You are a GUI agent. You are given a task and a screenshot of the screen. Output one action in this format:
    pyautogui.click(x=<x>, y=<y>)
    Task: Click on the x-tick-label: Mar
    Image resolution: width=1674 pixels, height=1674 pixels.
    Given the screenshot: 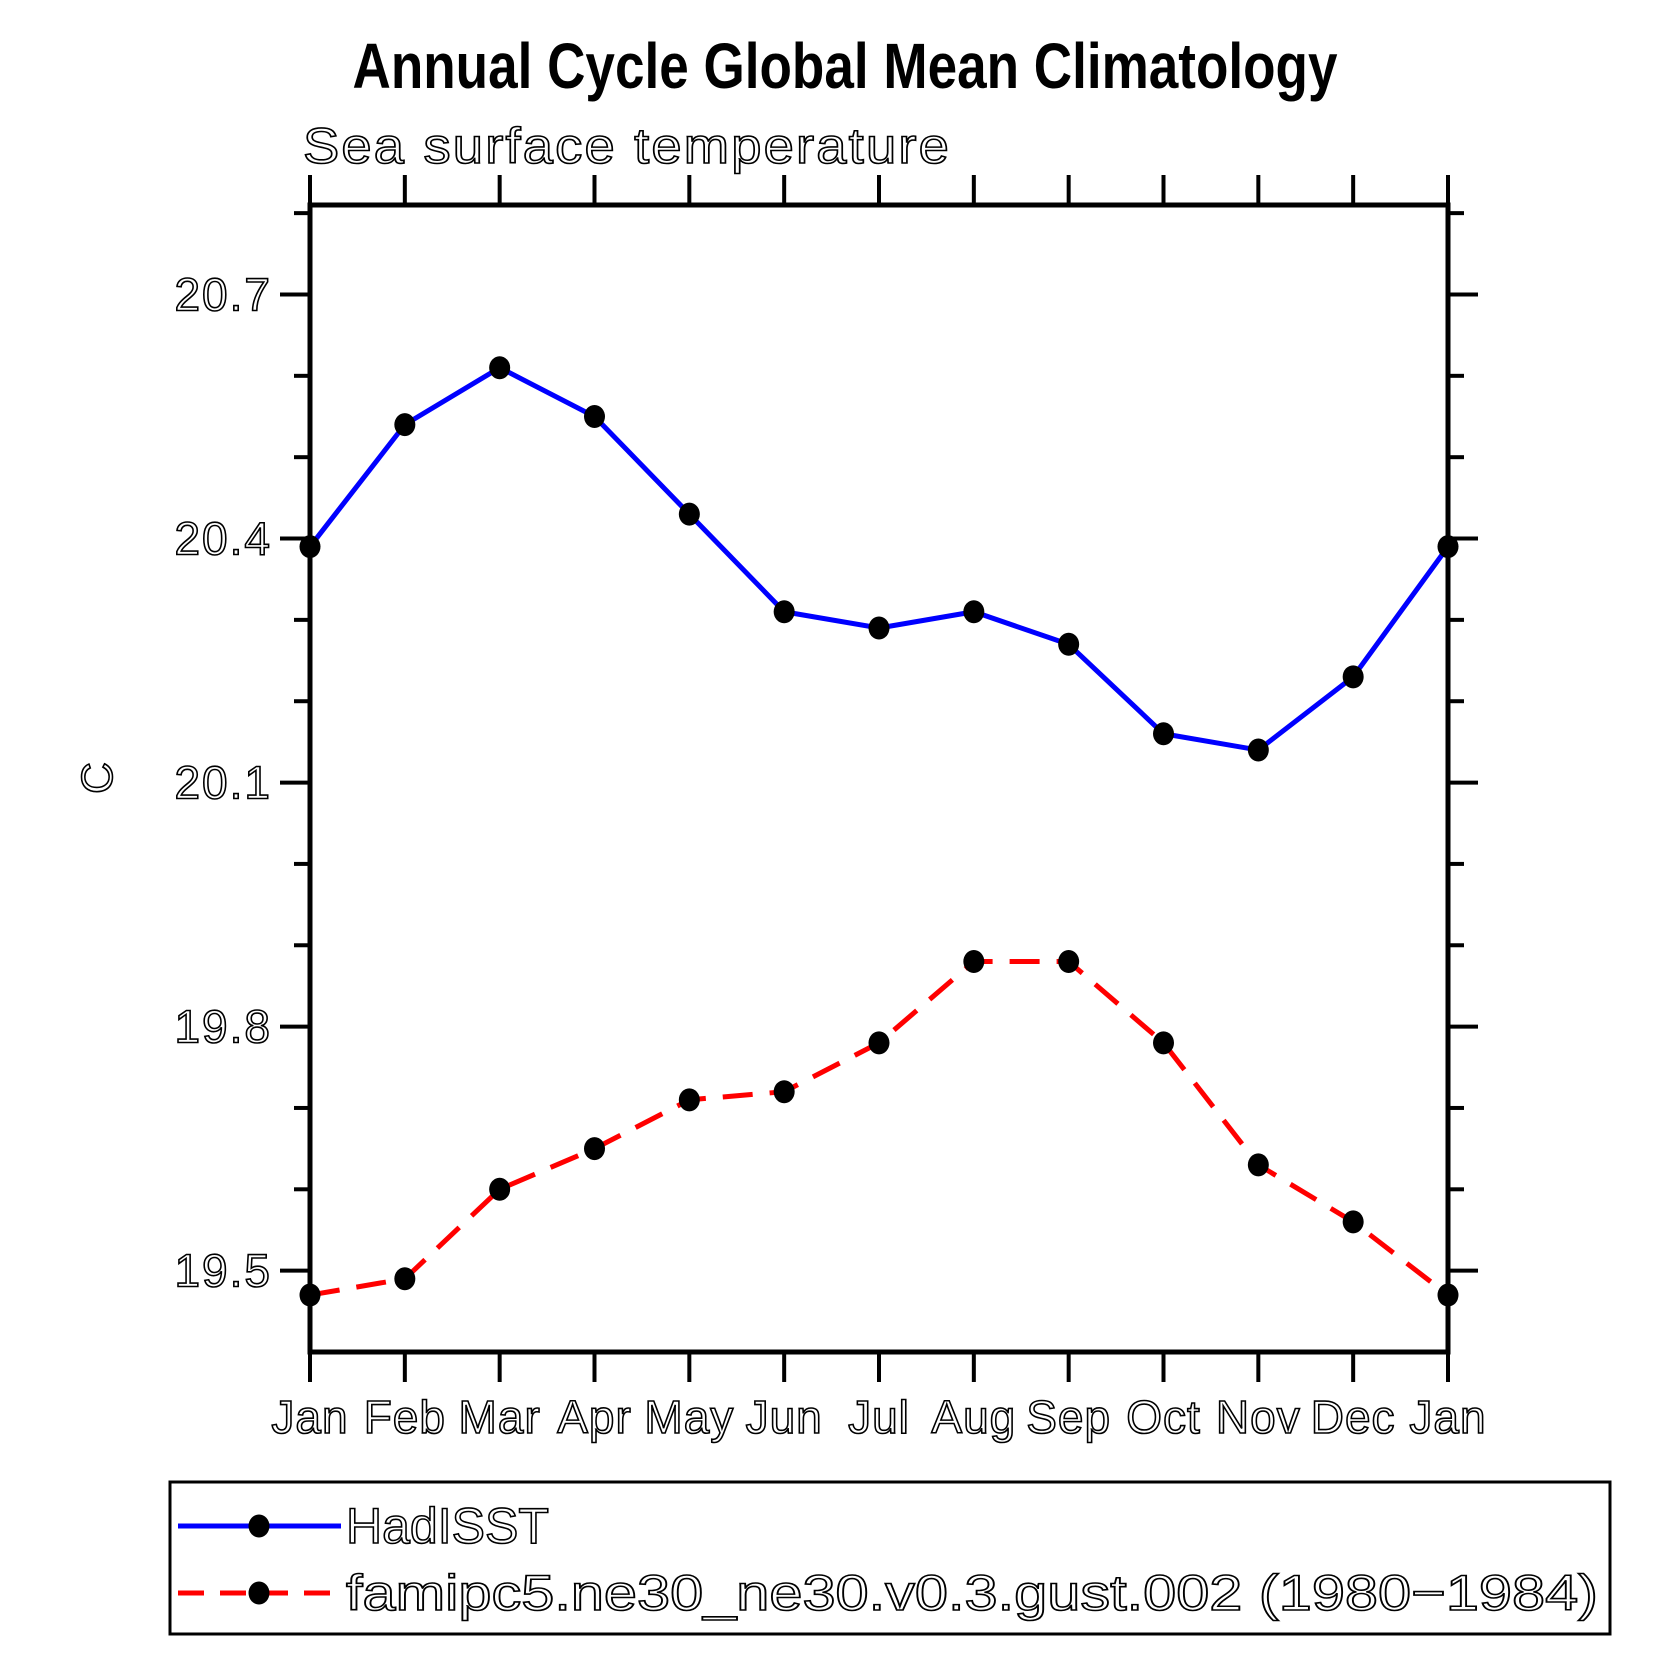 What is the action you would take?
    pyautogui.click(x=500, y=1417)
    